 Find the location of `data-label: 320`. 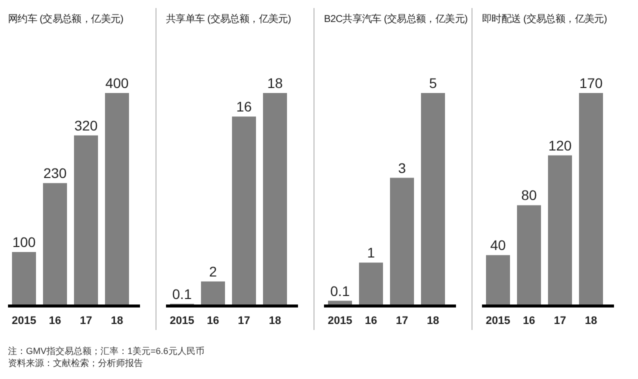

data-label: 320 is located at coordinates (86, 125).